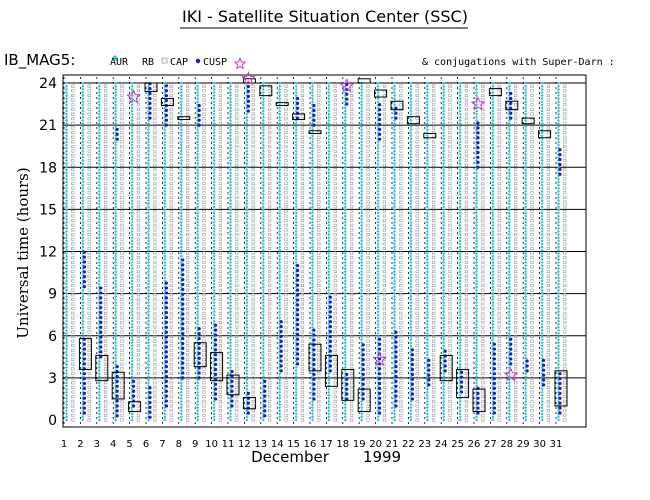 The width and height of the screenshot is (650, 500). Describe the element at coordinates (228, 444) in the screenshot. I see `x-tick-label: 11` at that location.